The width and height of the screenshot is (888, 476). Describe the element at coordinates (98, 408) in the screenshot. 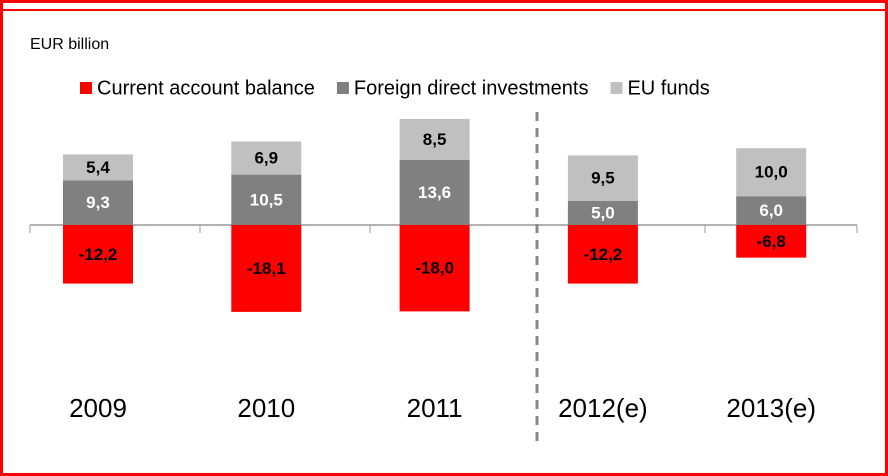

I see `x-tick-label: 2009` at that location.